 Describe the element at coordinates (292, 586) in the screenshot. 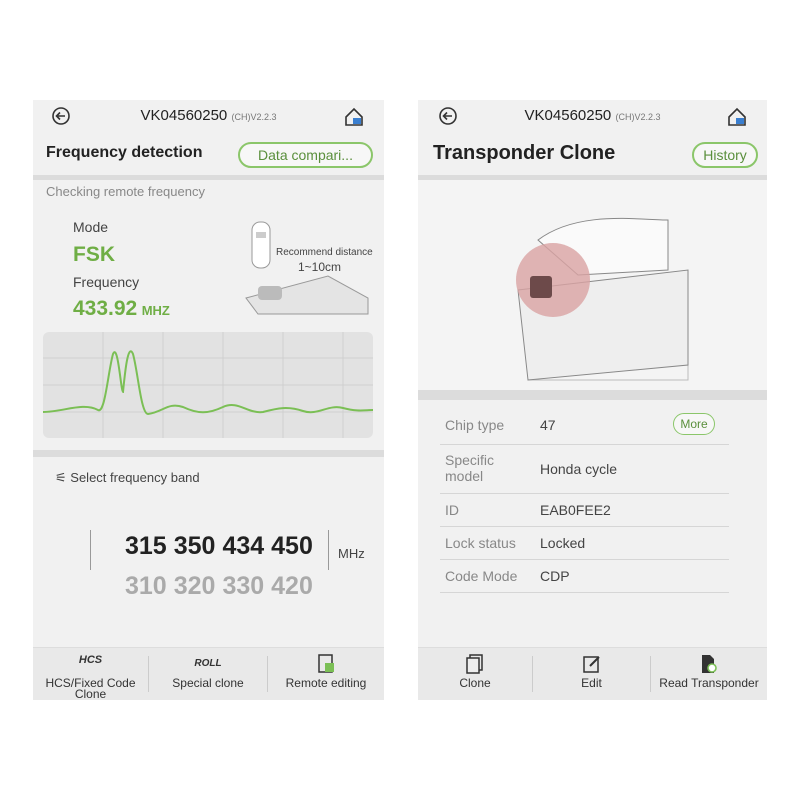

I see `band: 420` at that location.